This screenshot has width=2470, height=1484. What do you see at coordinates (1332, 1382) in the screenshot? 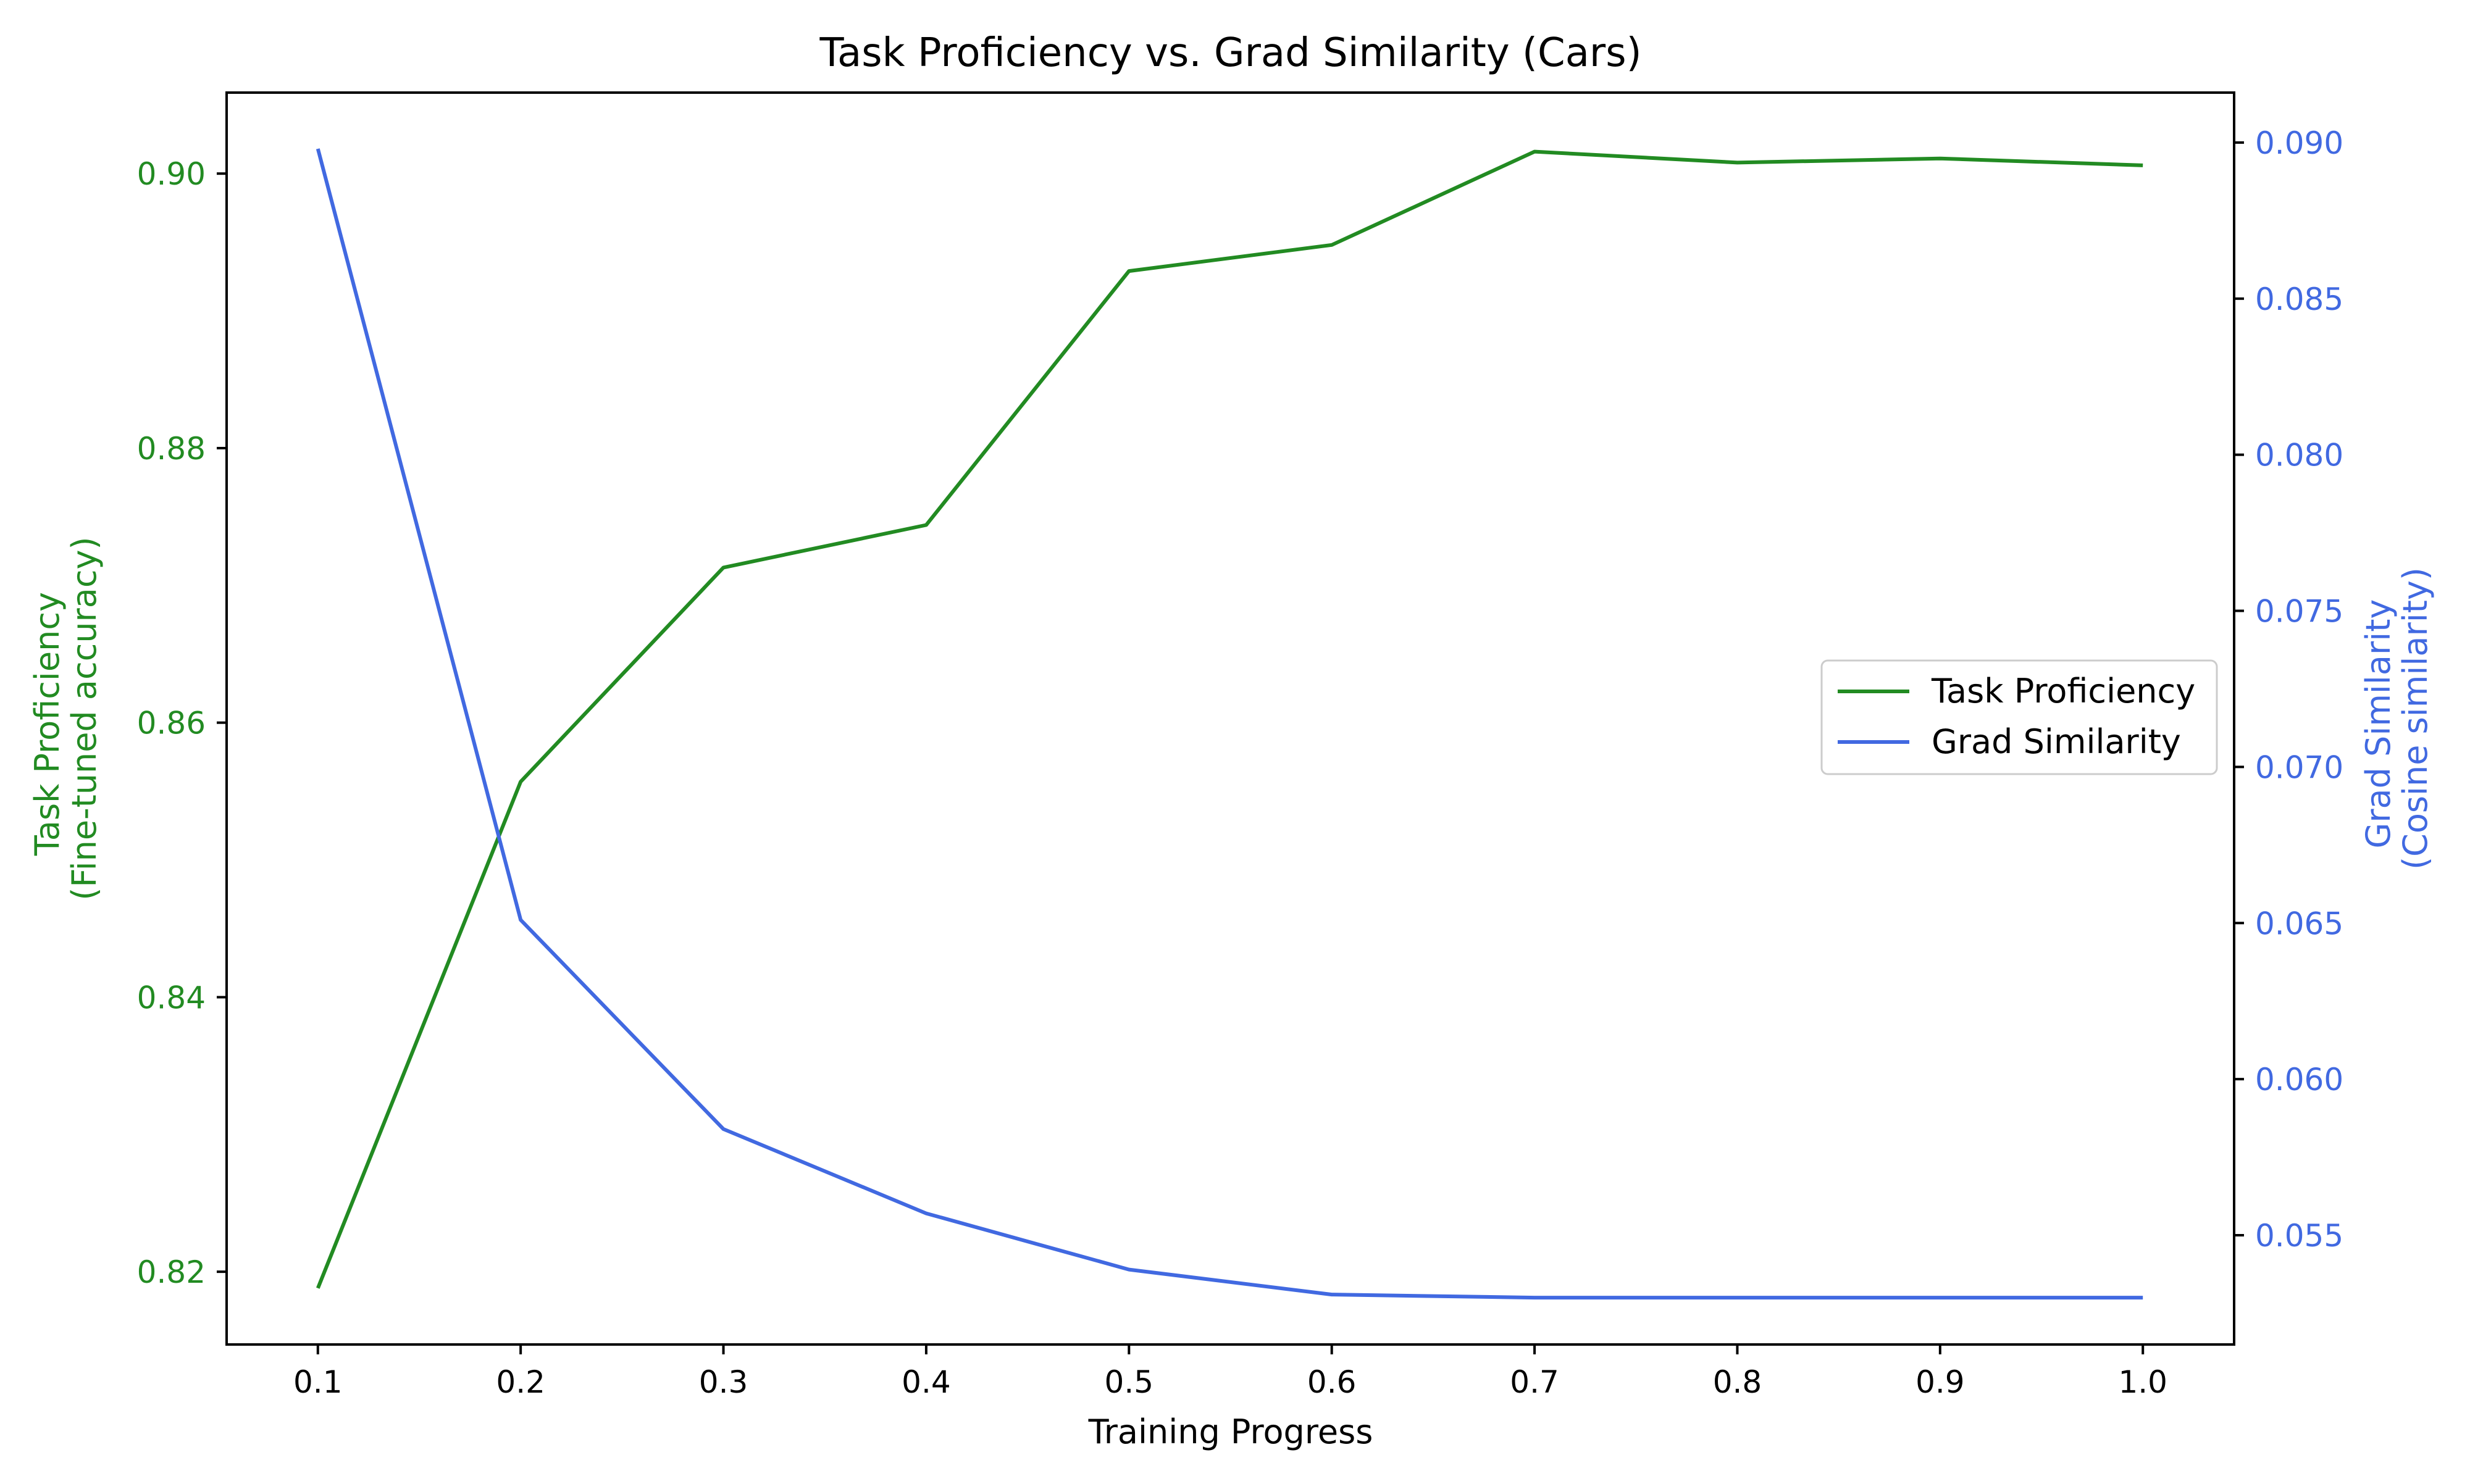
I see `x-tick-label-5: 0.6` at bounding box center [1332, 1382].